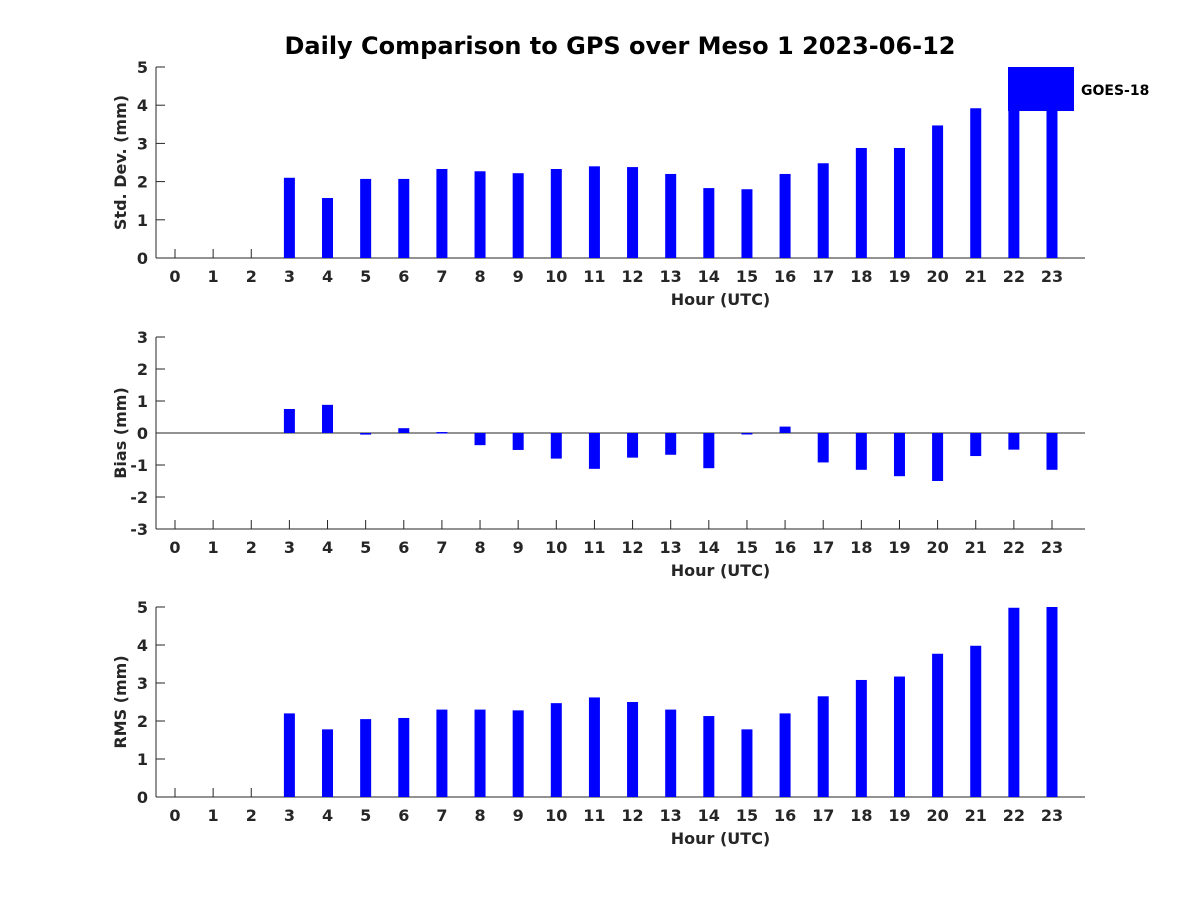 Image resolution: width=1200 pixels, height=900 pixels. Describe the element at coordinates (142, 105) in the screenshot. I see `y-tick-label: 4` at that location.